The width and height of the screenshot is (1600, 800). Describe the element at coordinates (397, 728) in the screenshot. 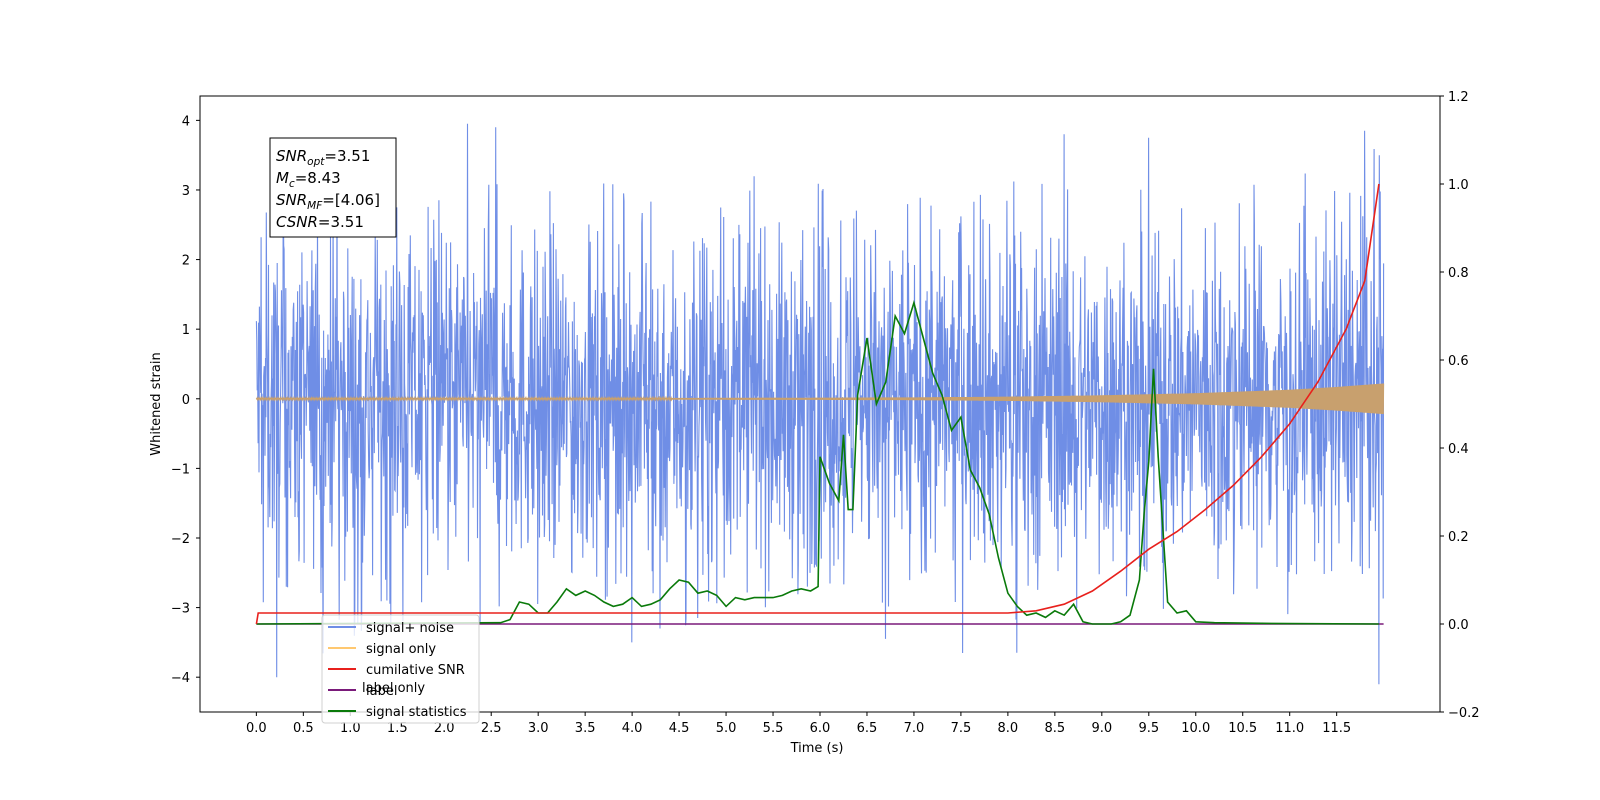

I see `x-tick-label: 1.5` at that location.